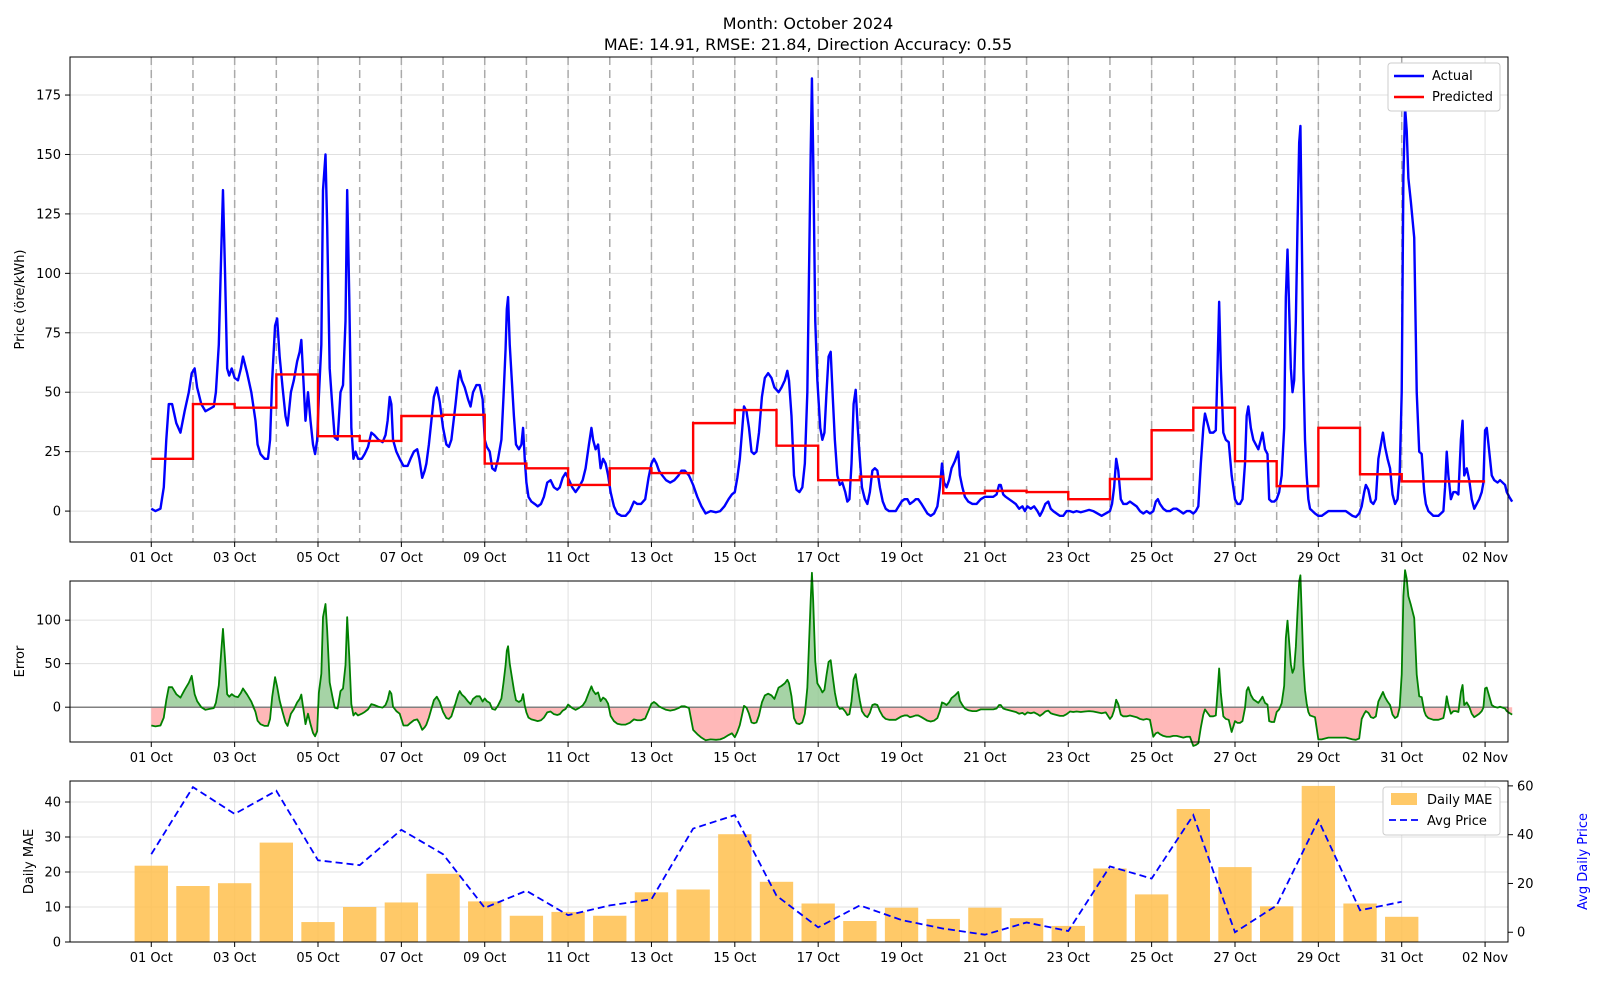 The width and height of the screenshot is (1600, 1000). What do you see at coordinates (1521, 933) in the screenshot?
I see `right-tick-label: 0` at bounding box center [1521, 933].